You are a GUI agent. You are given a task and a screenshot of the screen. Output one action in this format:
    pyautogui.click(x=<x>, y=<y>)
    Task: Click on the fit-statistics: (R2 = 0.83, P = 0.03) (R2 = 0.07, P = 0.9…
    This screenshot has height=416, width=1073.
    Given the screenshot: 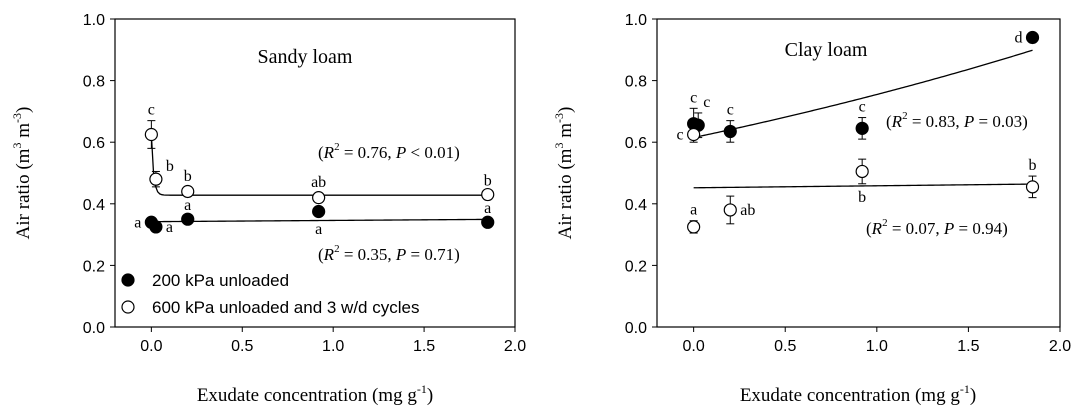 What is the action you would take?
    pyautogui.click(x=947, y=174)
    